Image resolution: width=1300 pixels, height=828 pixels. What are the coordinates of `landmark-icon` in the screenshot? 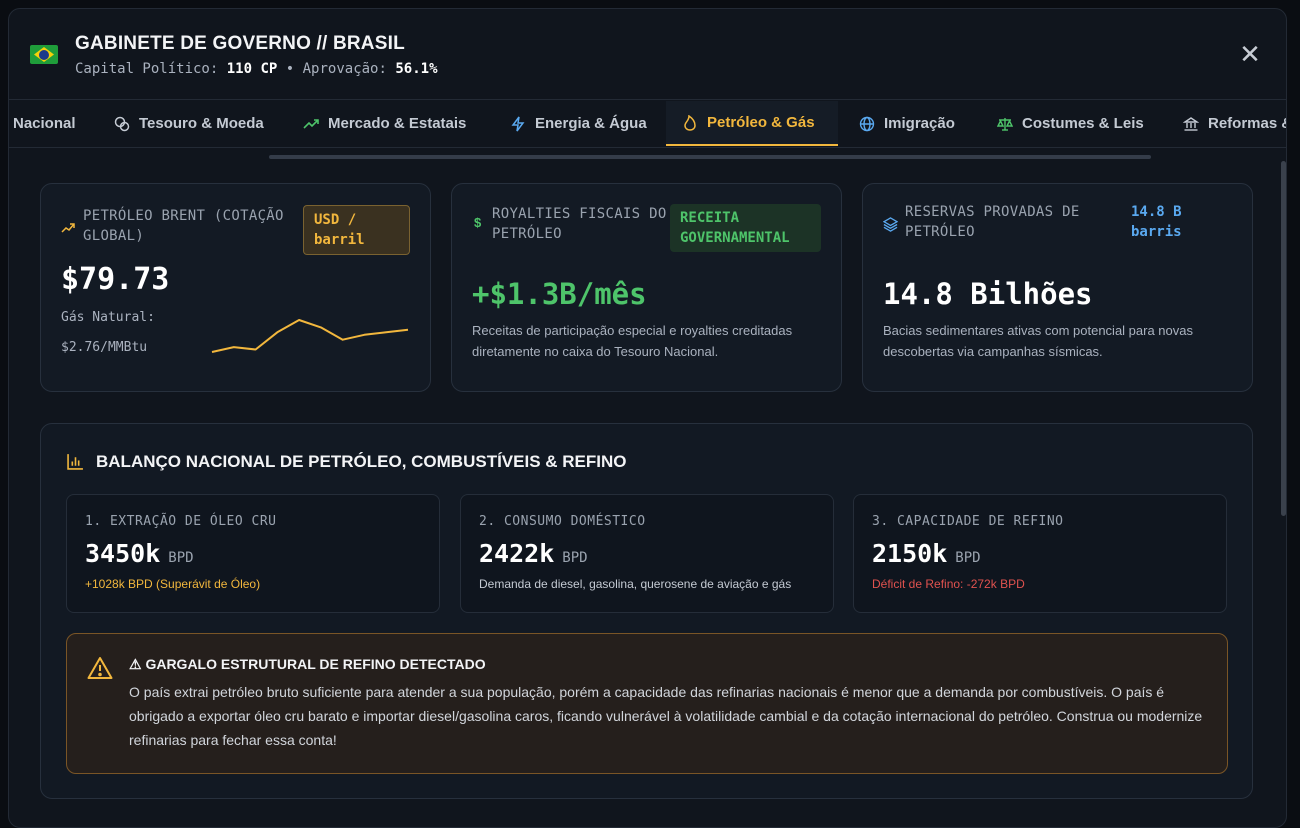 It's located at (1191, 123).